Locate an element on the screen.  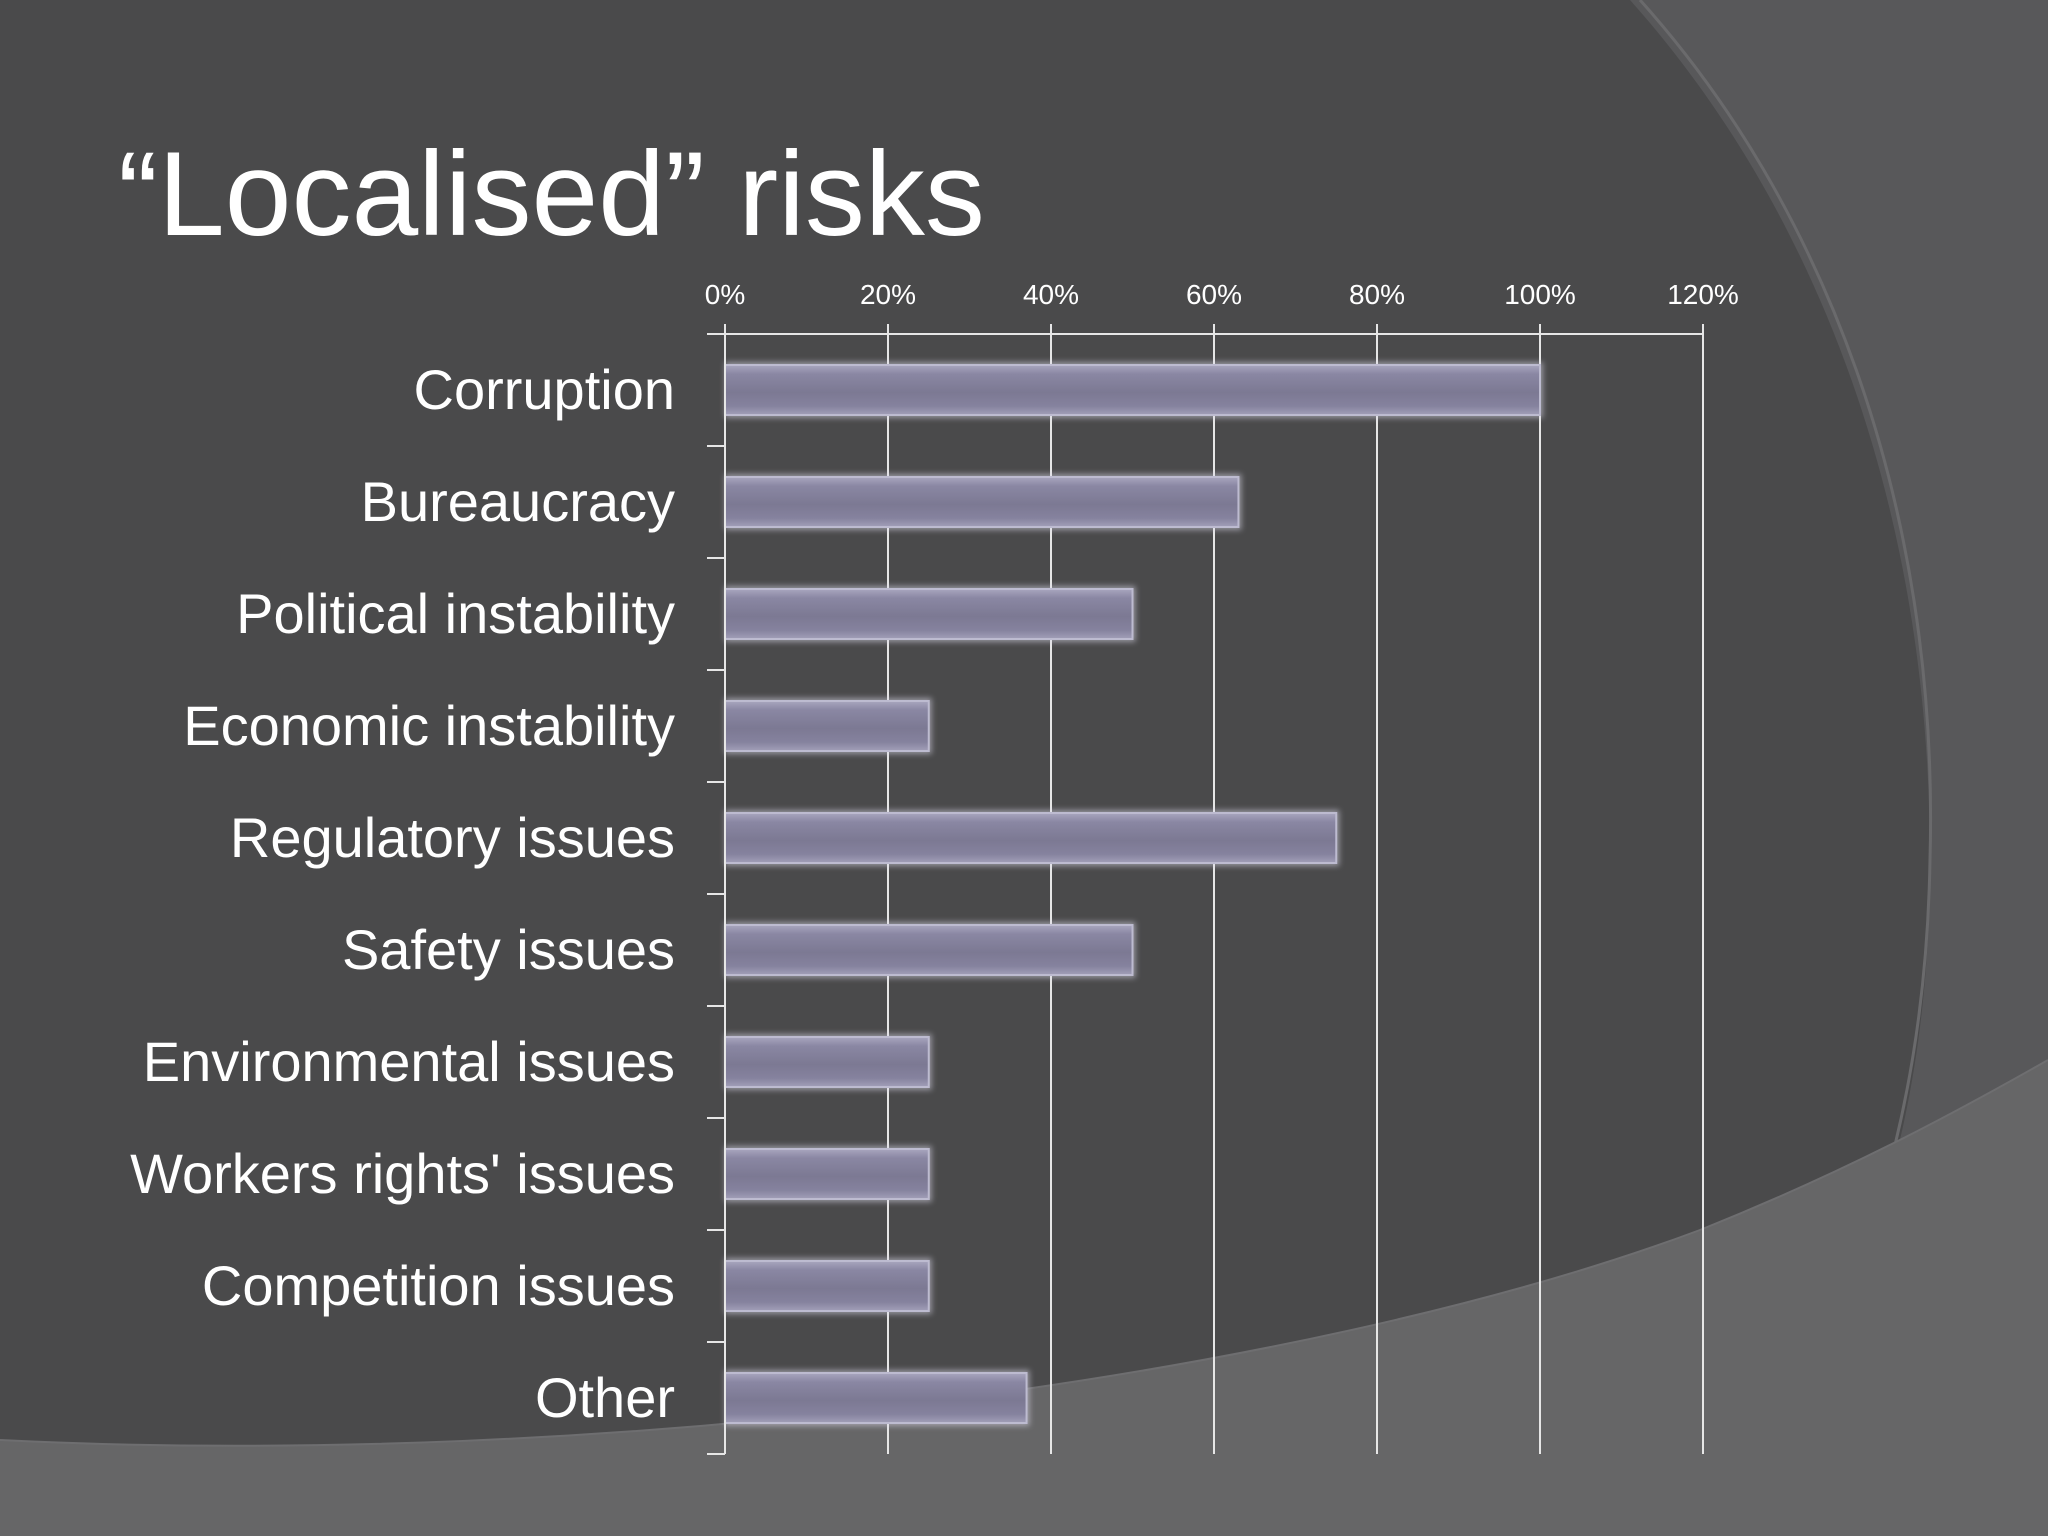
slide-title: “Localised” risks is located at coordinates (551, 194).